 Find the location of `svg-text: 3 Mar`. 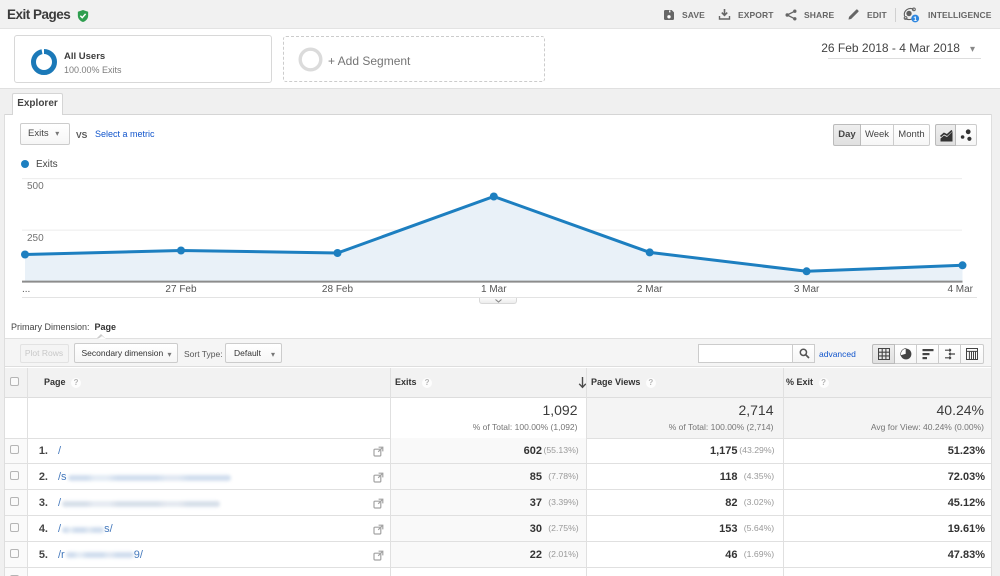

svg-text: 3 Mar is located at coordinates (807, 289).